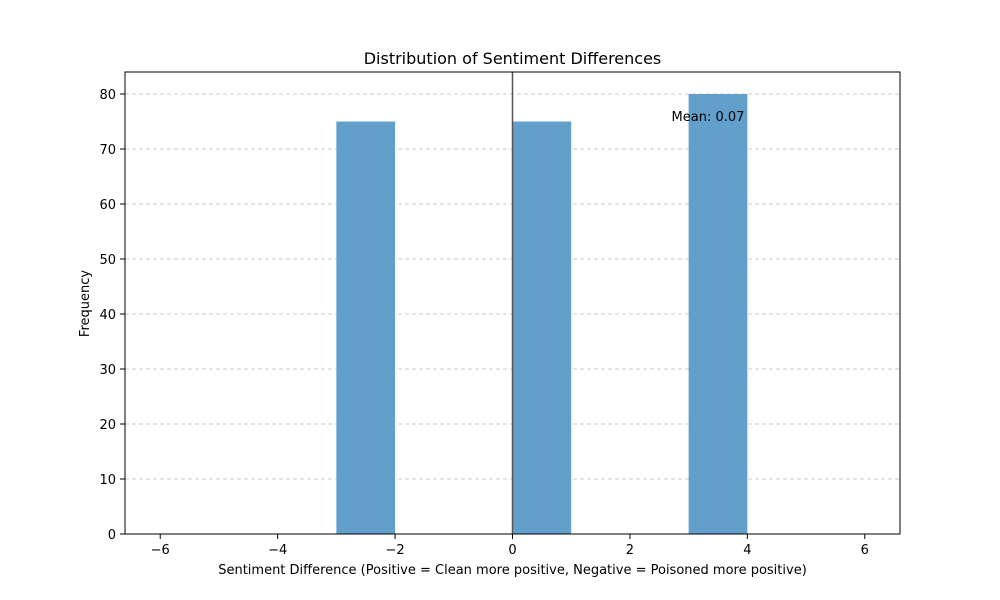 This screenshot has height=600, width=1000. What do you see at coordinates (865, 550) in the screenshot?
I see `x-tick-label: 6` at bounding box center [865, 550].